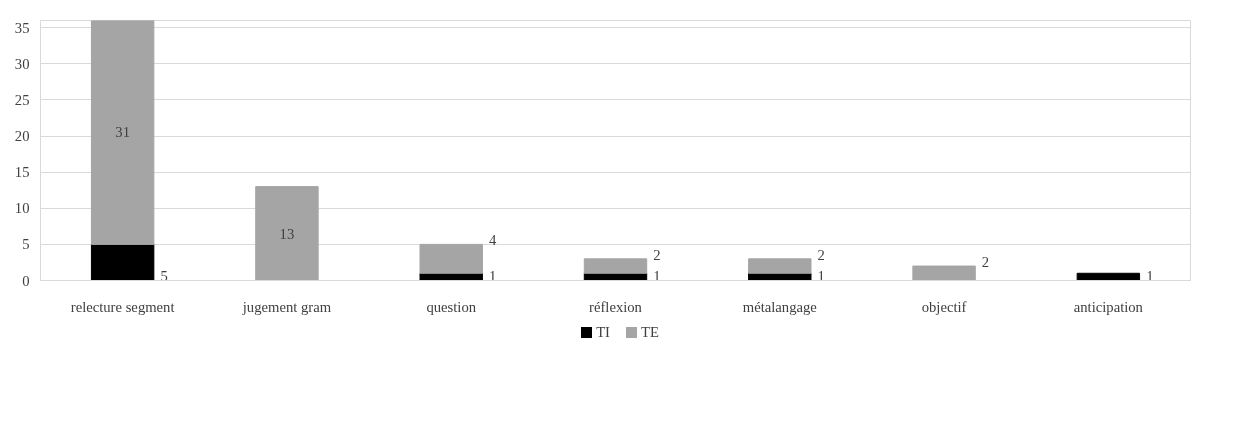  I want to click on y-tick-label: 15, so click(22, 172).